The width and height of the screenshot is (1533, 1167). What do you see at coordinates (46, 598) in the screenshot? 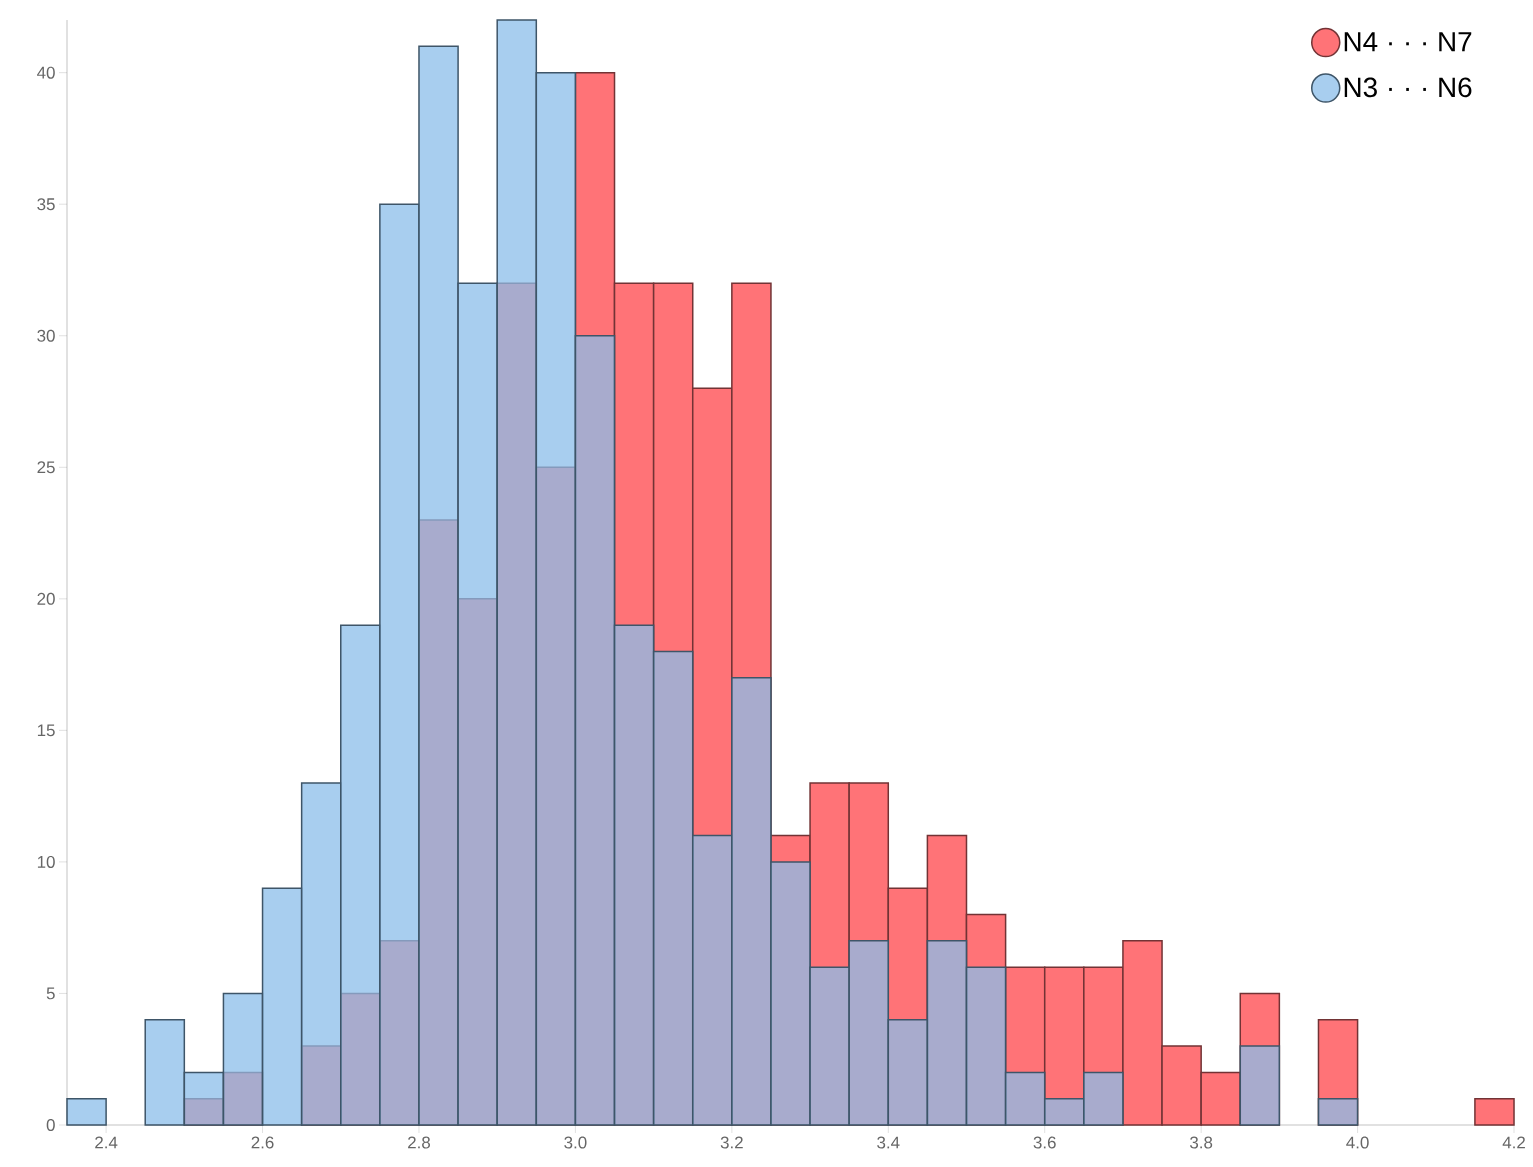
I see `y-tick-label: 20` at bounding box center [46, 598].